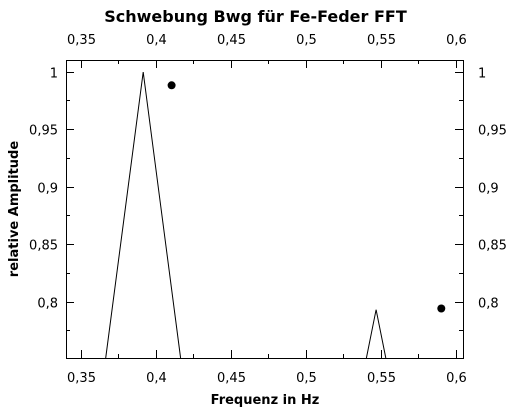 The width and height of the screenshot is (511, 418). Describe the element at coordinates (306, 378) in the screenshot. I see `x-tick-label-bottom: 0,5` at that location.